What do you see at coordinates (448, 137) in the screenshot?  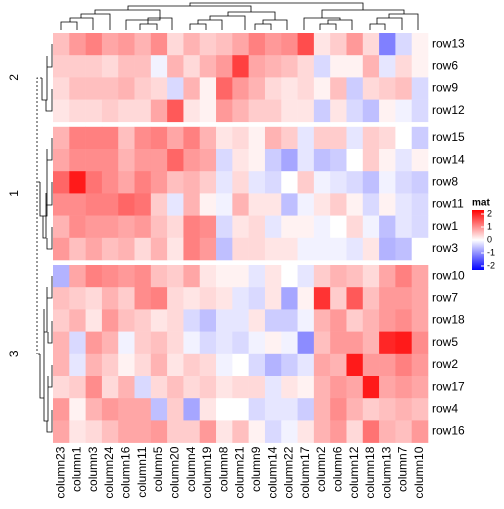 I see `row-label: row15` at bounding box center [448, 137].